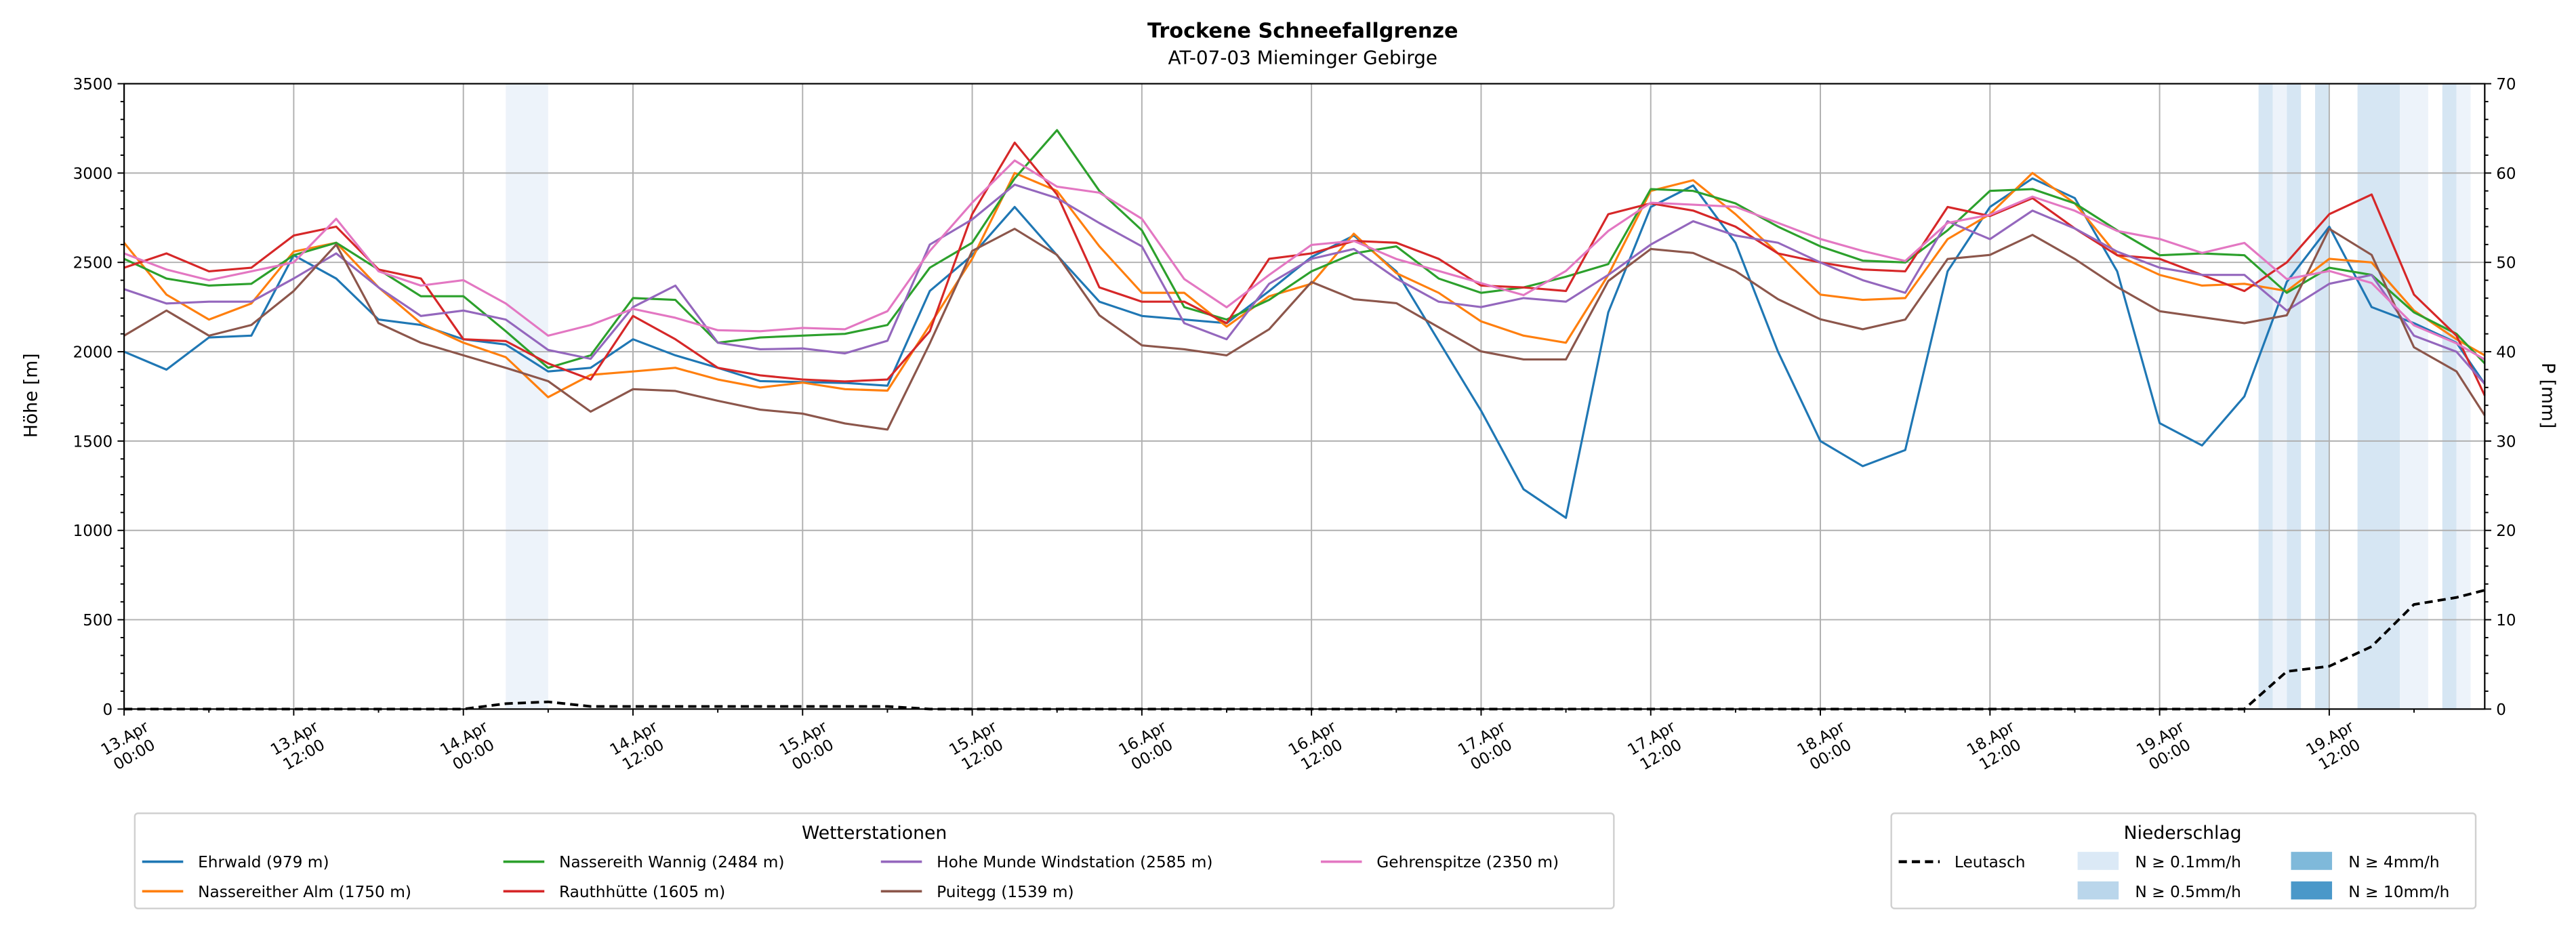 The height and width of the screenshot is (929, 2576). I want to click on y-tick-label: 2500, so click(93, 263).